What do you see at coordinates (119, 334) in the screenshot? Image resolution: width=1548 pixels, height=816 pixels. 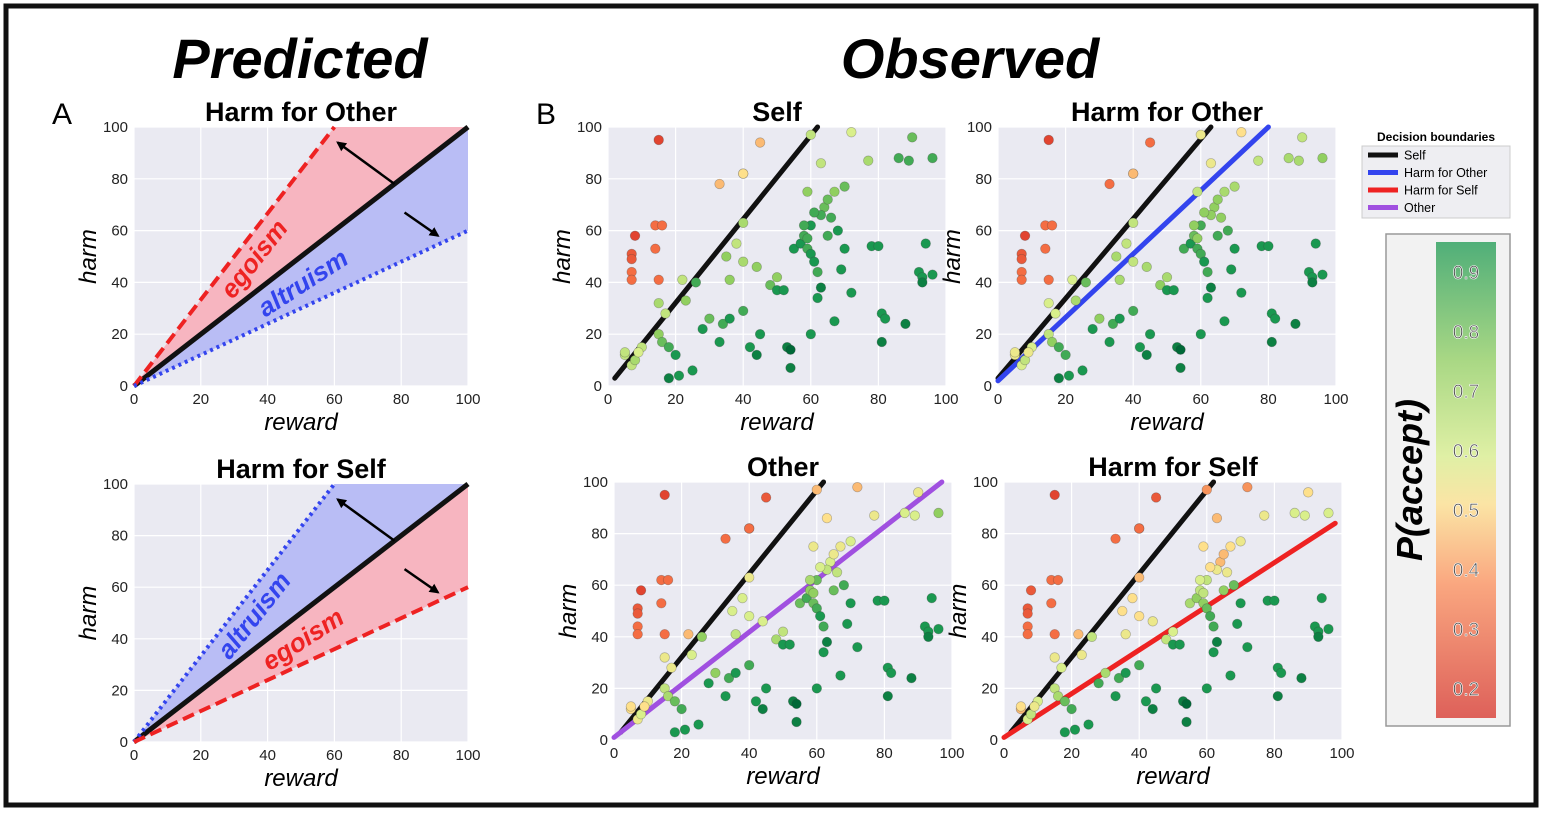 I see `y-tick-label: 20` at bounding box center [119, 334].